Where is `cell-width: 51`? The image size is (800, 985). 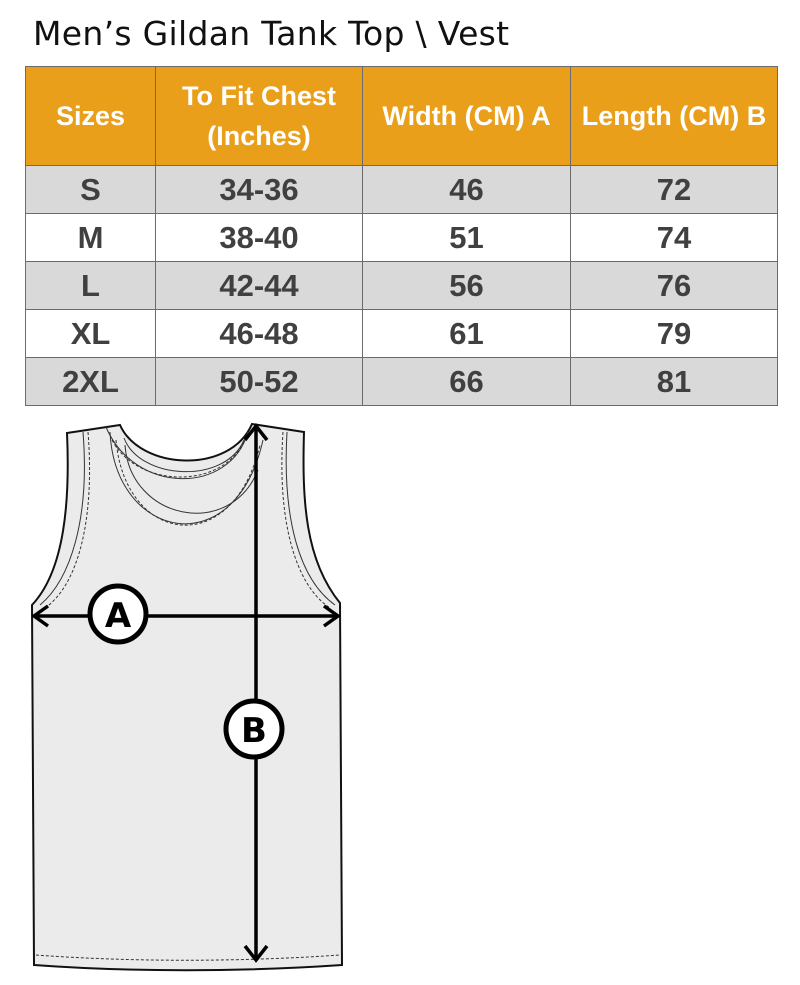 cell-width: 51 is located at coordinates (466, 237).